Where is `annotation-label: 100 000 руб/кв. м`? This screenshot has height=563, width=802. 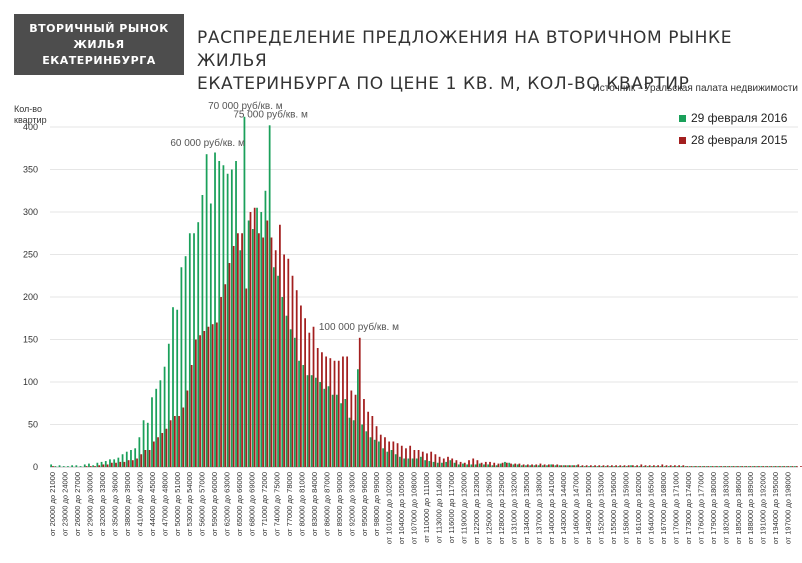 annotation-label: 100 000 руб/кв. м is located at coordinates (359, 327).